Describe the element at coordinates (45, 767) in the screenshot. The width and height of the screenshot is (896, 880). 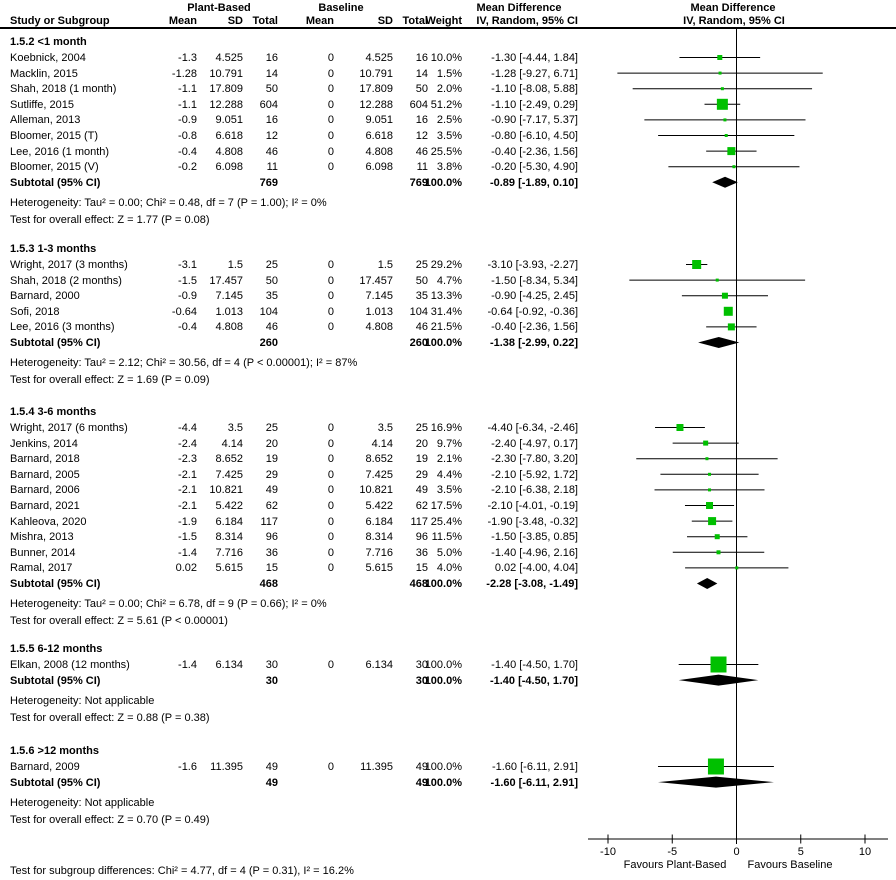
I see `study-label: Barnard, 2009` at that location.